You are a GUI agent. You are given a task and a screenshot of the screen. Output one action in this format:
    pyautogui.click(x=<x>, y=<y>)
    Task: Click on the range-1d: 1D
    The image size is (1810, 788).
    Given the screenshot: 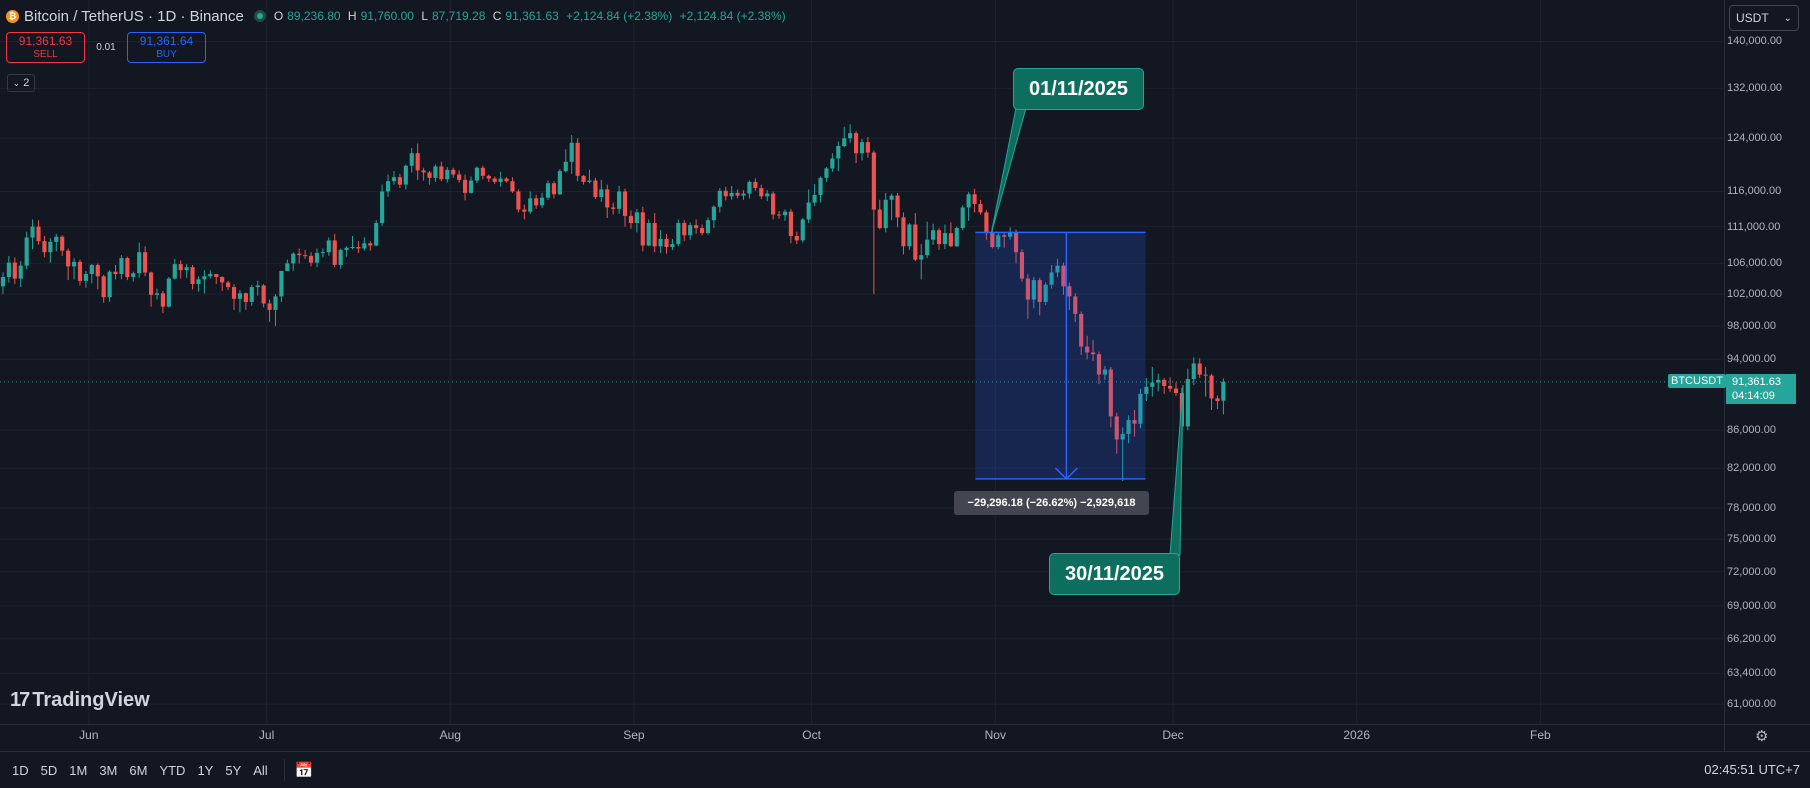 What is the action you would take?
    pyautogui.click(x=20, y=770)
    